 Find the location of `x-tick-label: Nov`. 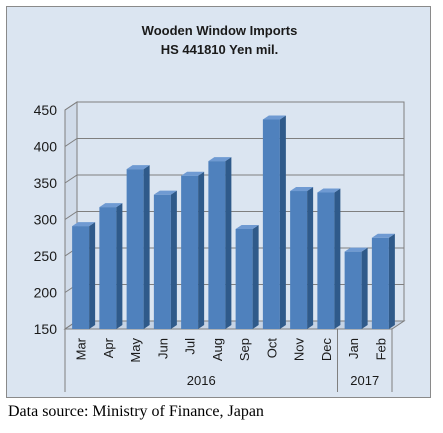

x-tick-label: Nov is located at coordinates (299, 350).